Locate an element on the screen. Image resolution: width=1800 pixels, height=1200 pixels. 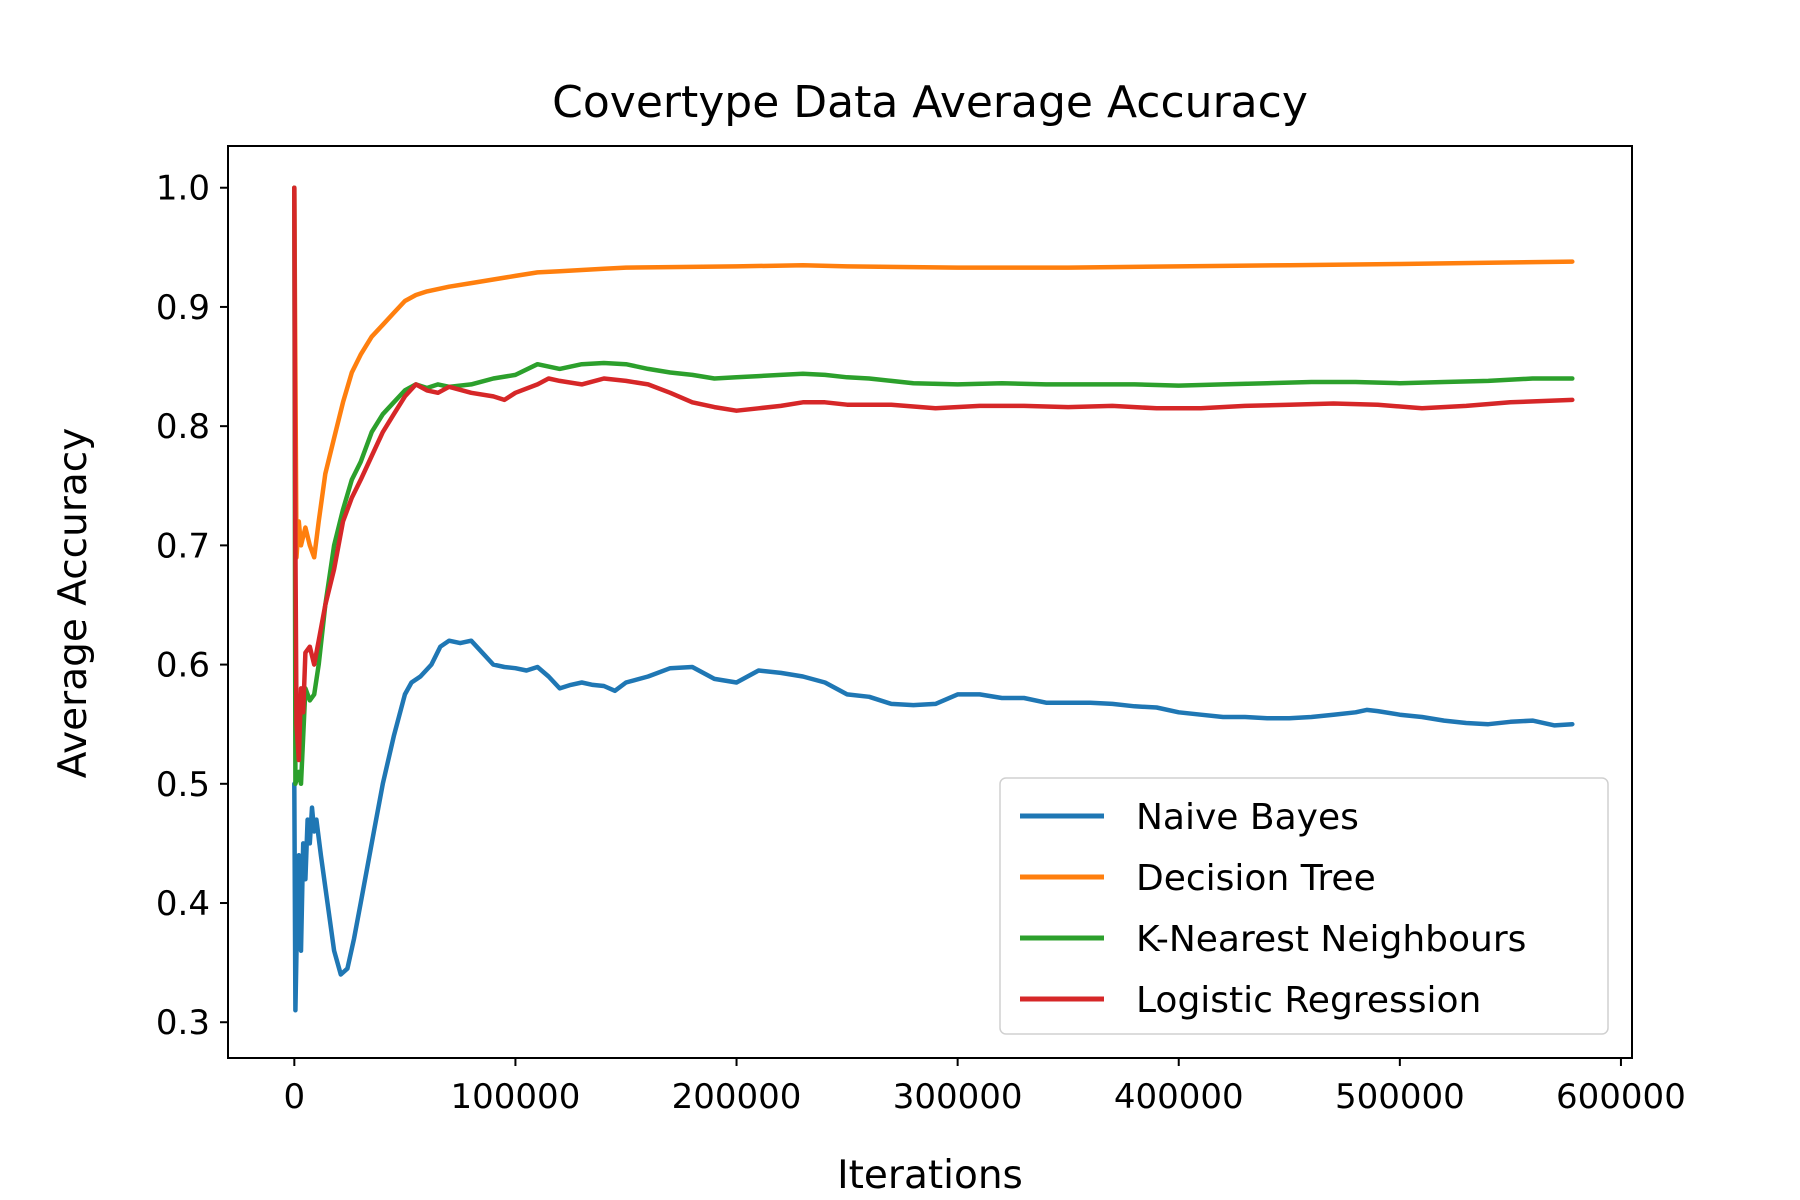
legend-frame is located at coordinates (1304, 906).